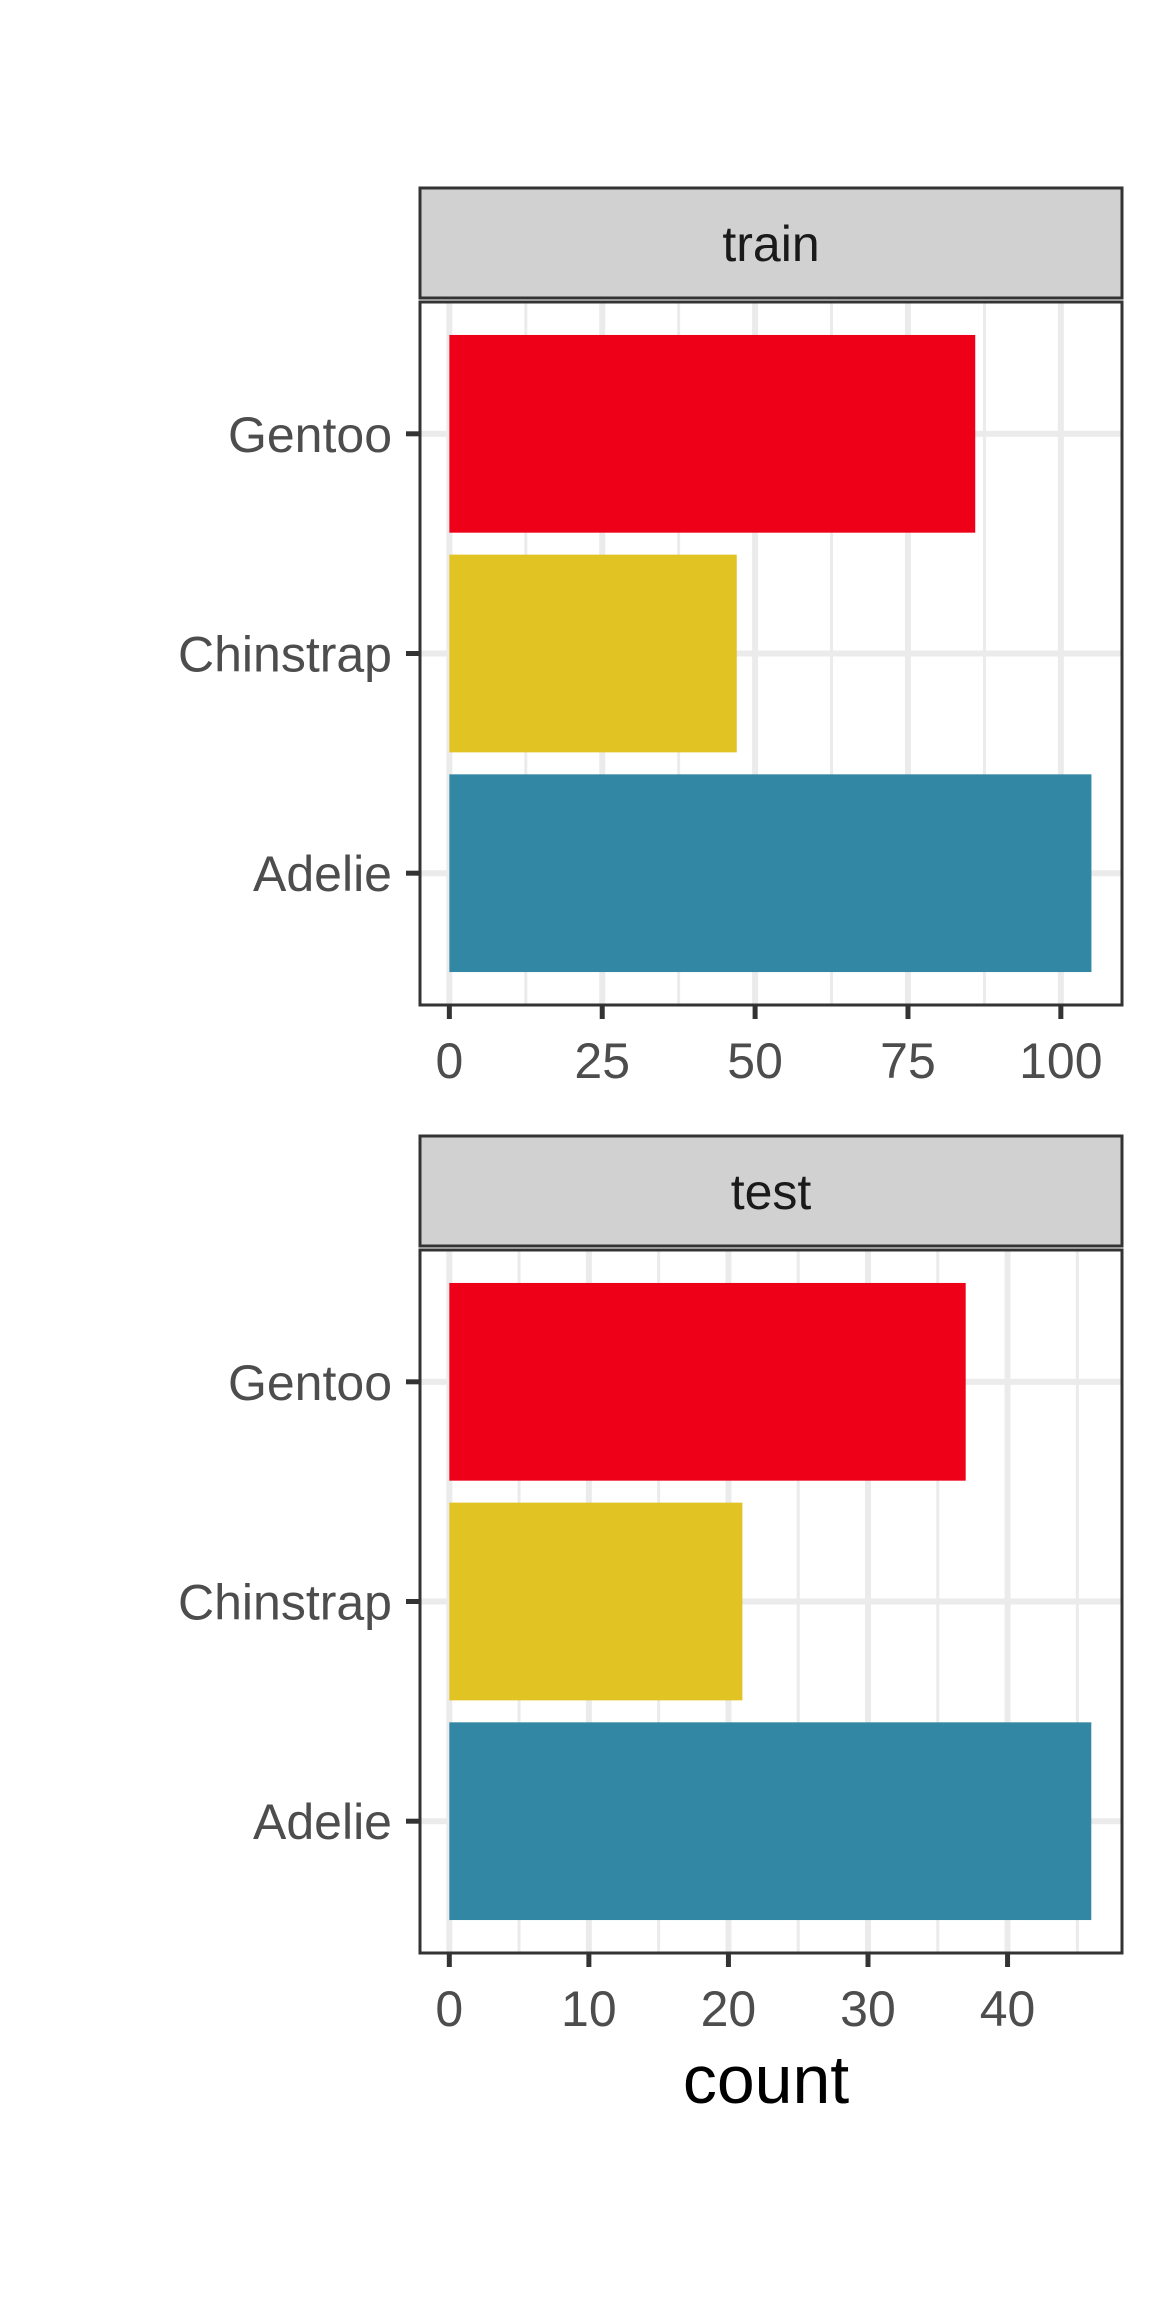 The width and height of the screenshot is (1152, 2304). I want to click on x-tick-label: 25, so click(602, 1061).